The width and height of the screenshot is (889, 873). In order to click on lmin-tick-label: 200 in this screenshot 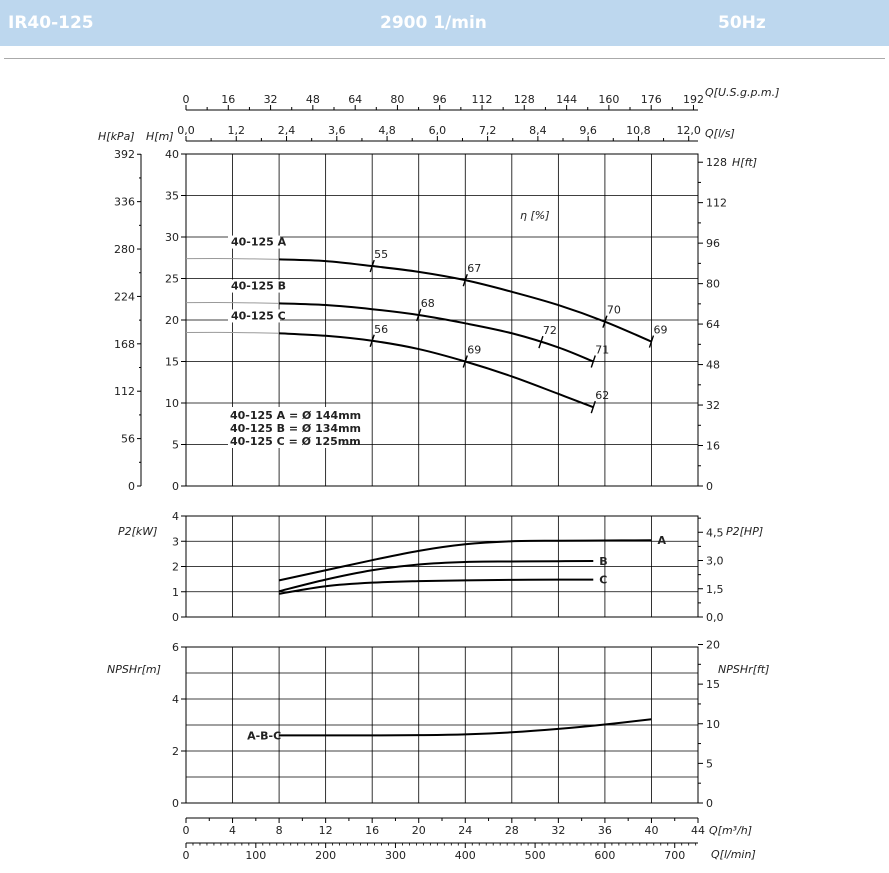, I will do `click(325, 855)`.